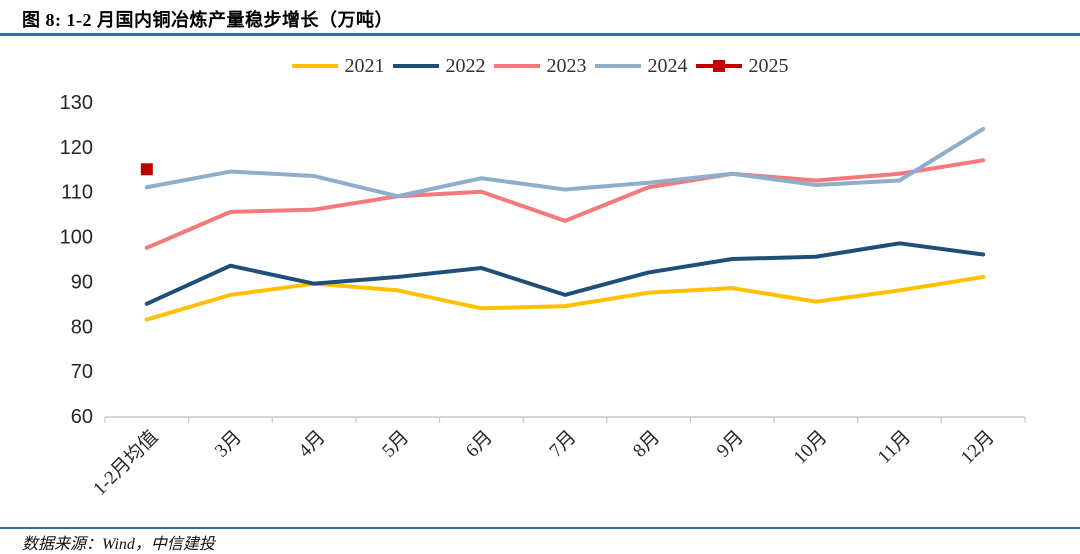 Image resolution: width=1080 pixels, height=554 pixels. Describe the element at coordinates (76, 103) in the screenshot. I see `y-axis-label: 130` at that location.